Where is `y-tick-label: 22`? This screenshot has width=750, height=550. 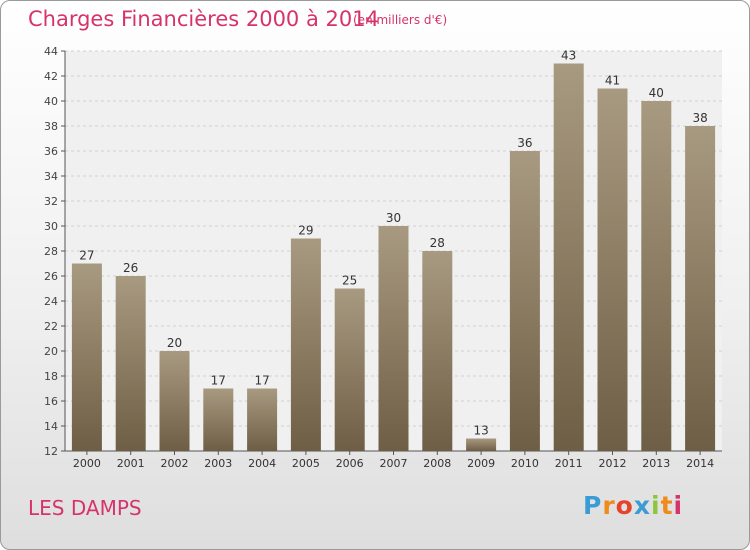 y-tick-label: 22 is located at coordinates (51, 326).